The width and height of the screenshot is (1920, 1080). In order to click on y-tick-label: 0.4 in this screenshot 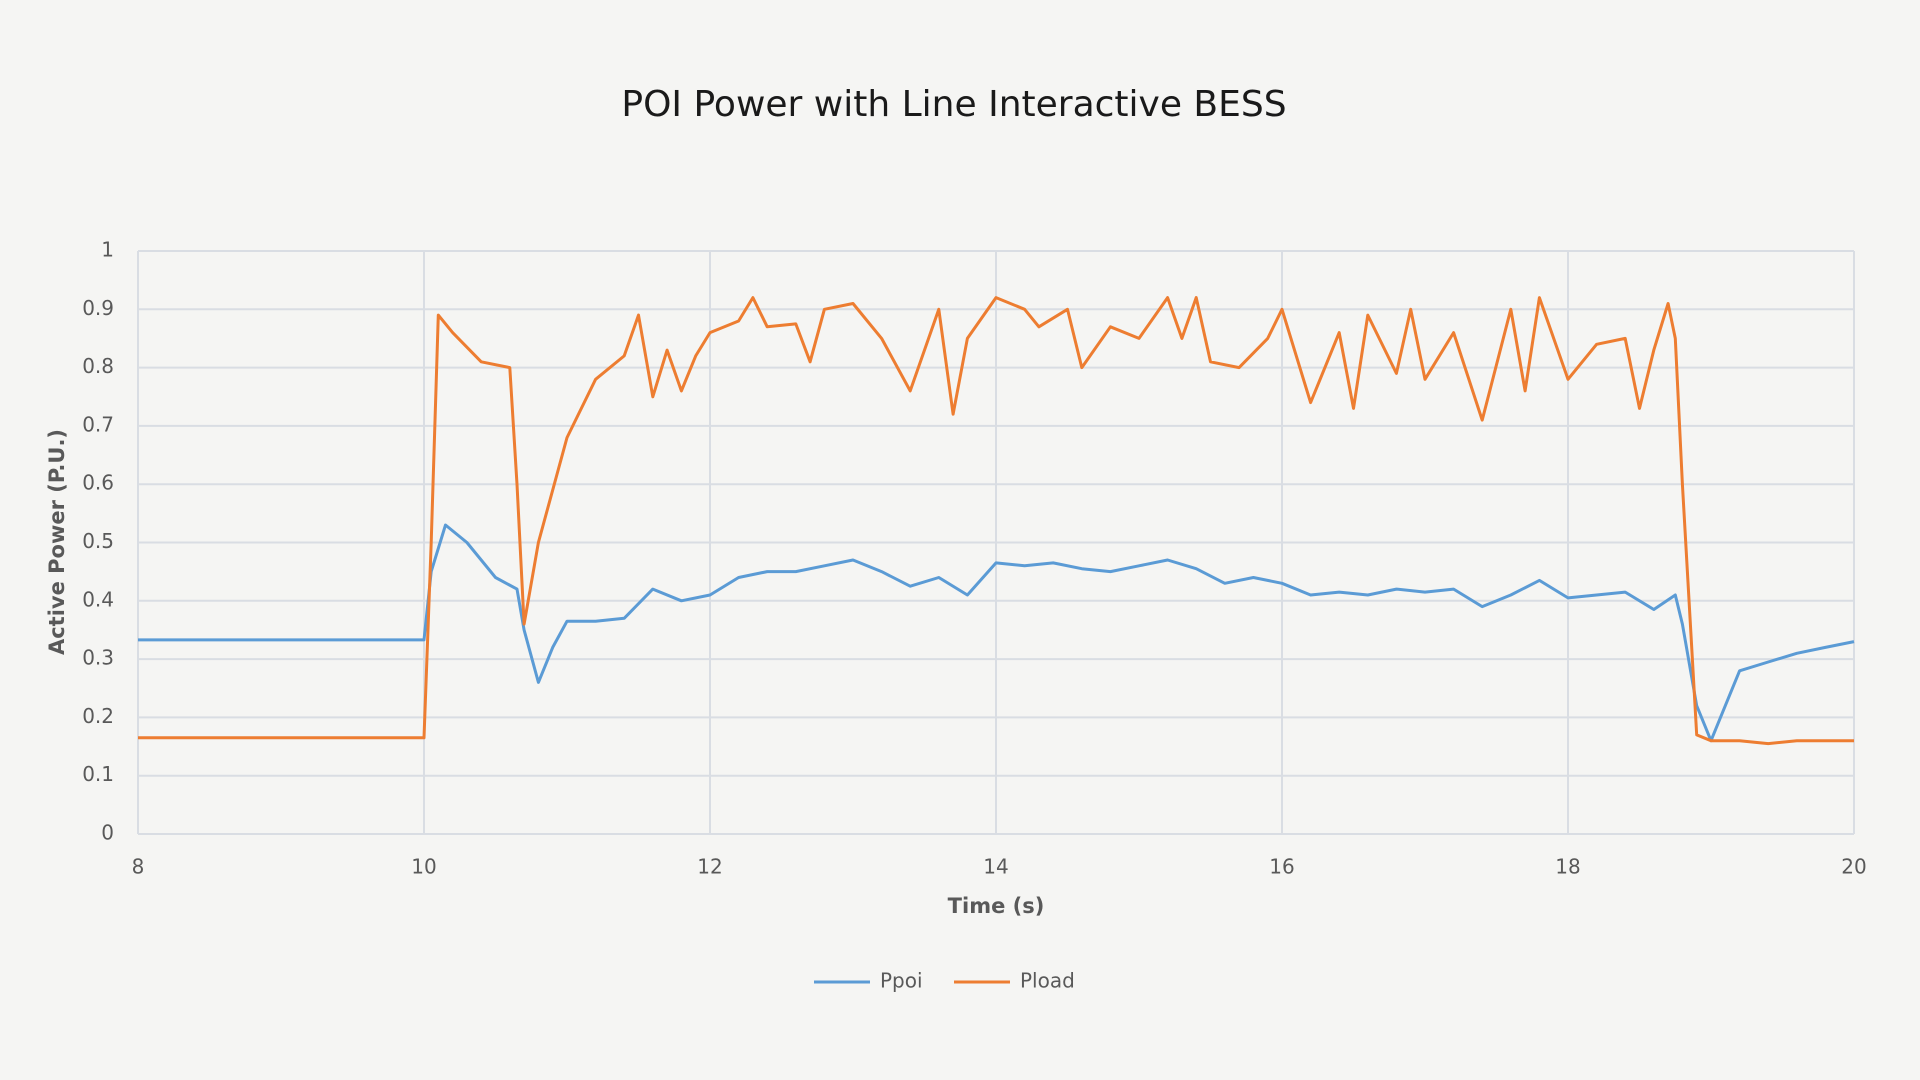, I will do `click(98, 599)`.